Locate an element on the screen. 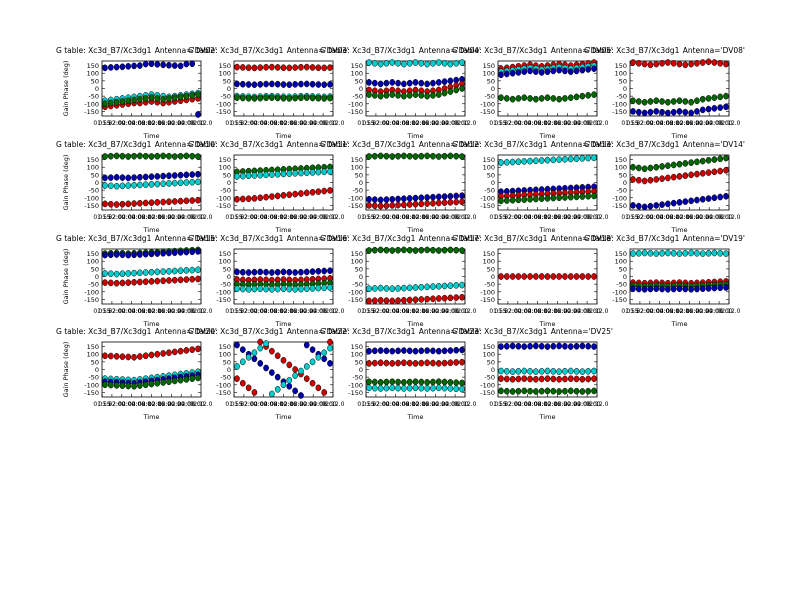 Image resolution: width=812 pixels, height=616 pixels. y-tick-label: -50 is located at coordinates (489, 378).